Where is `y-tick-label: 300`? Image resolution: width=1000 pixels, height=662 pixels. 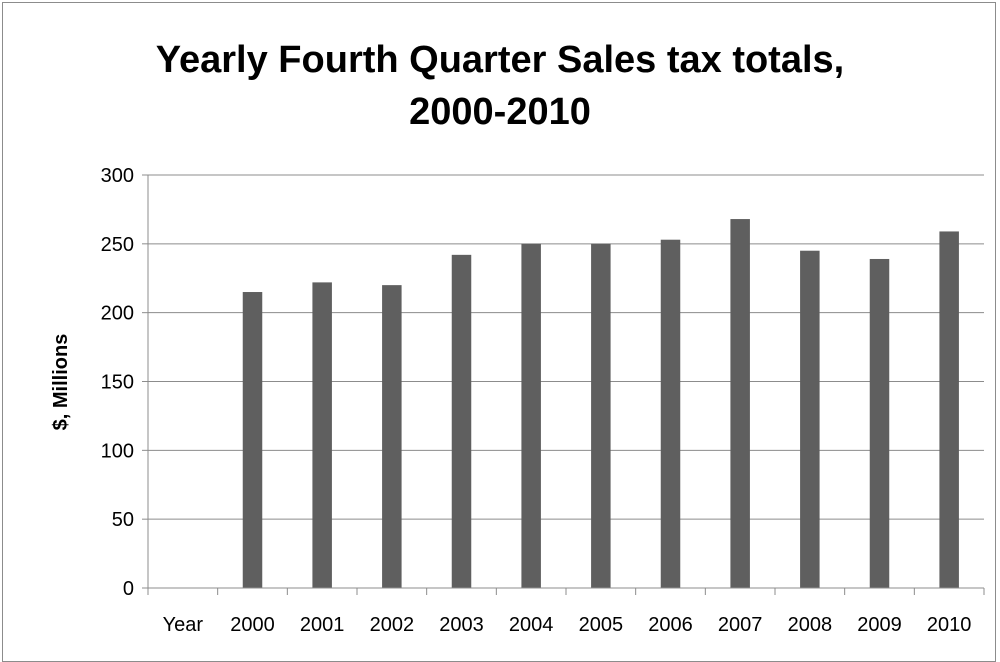
y-tick-label: 300 is located at coordinates (117, 176).